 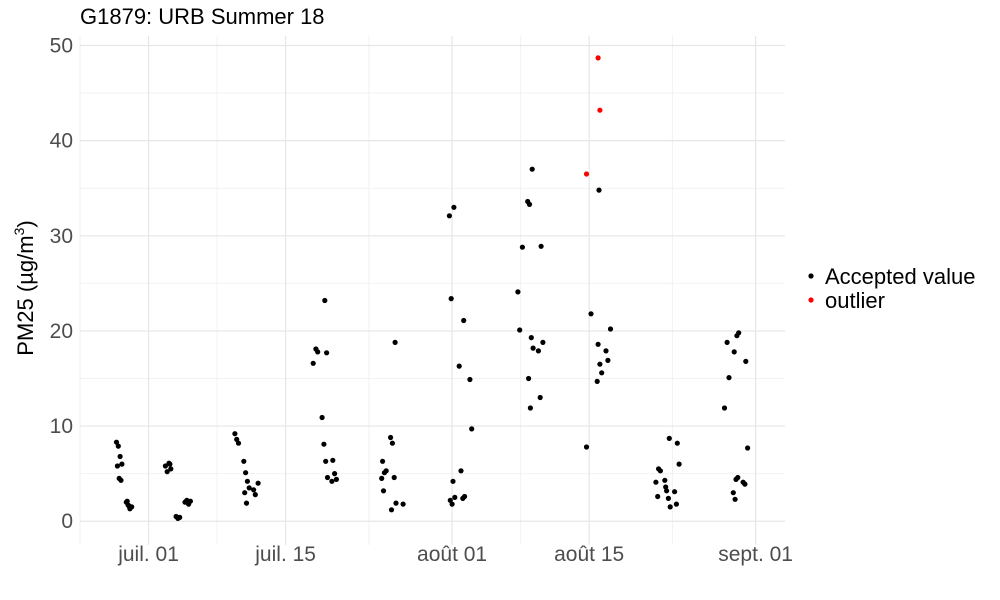 I want to click on y-tick-label: 20, so click(x=61, y=331).